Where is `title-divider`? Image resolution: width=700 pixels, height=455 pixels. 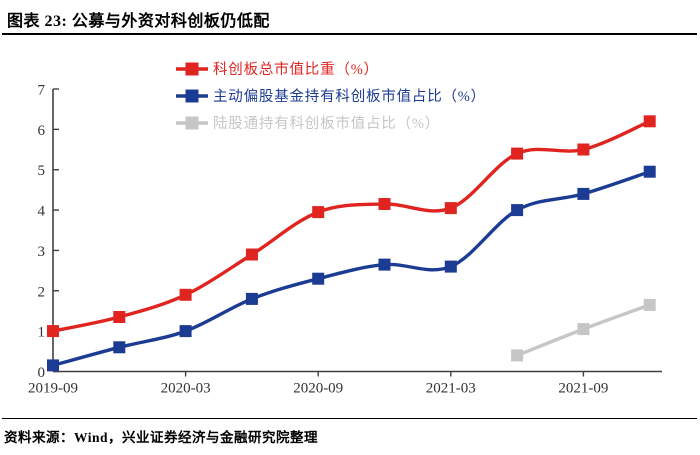 title-divider is located at coordinates (349, 34).